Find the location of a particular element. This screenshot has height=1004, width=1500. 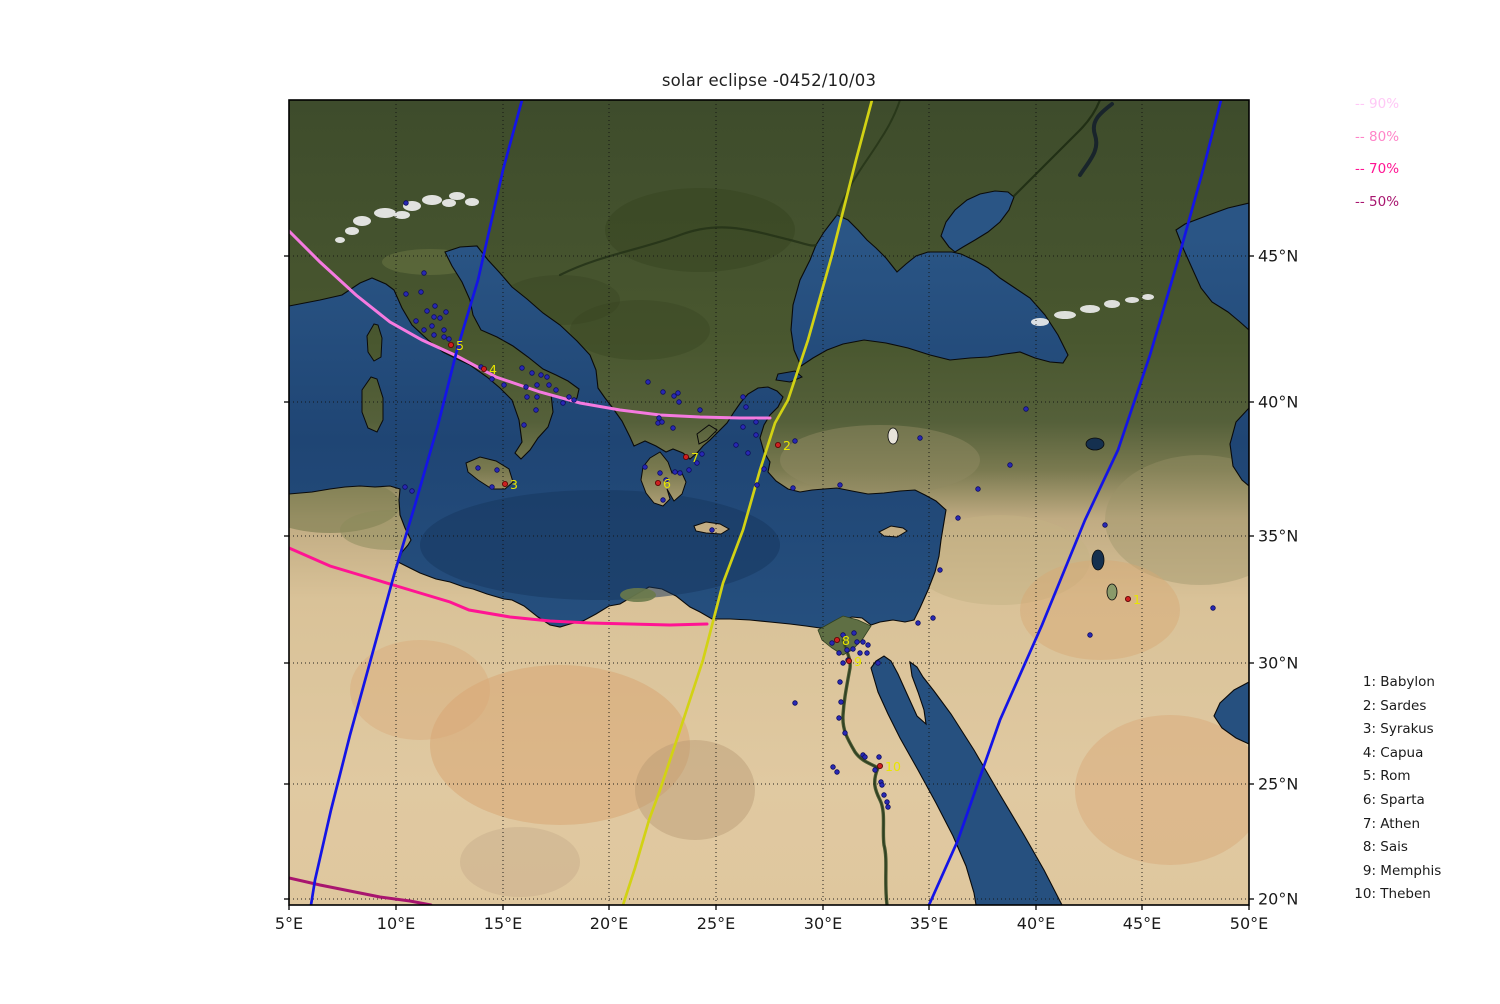

city-legend-number: 4: is located at coordinates (1369, 752).